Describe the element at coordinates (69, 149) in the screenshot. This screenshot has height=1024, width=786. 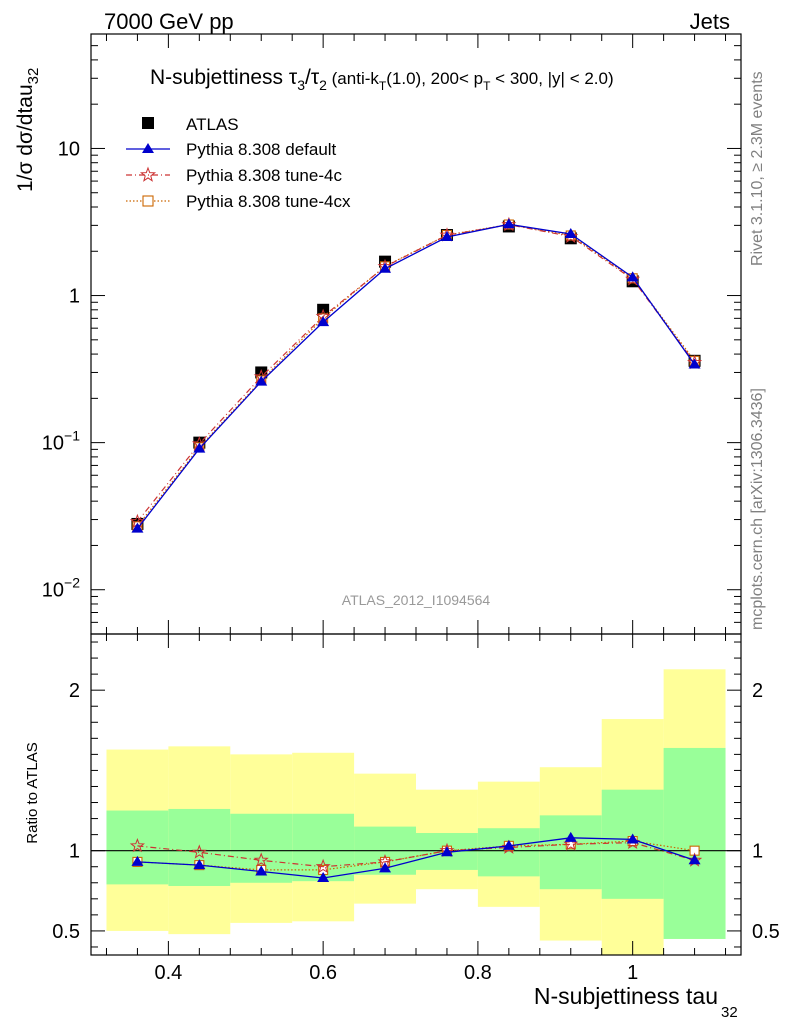
I see `y-tick-label: 10` at that location.